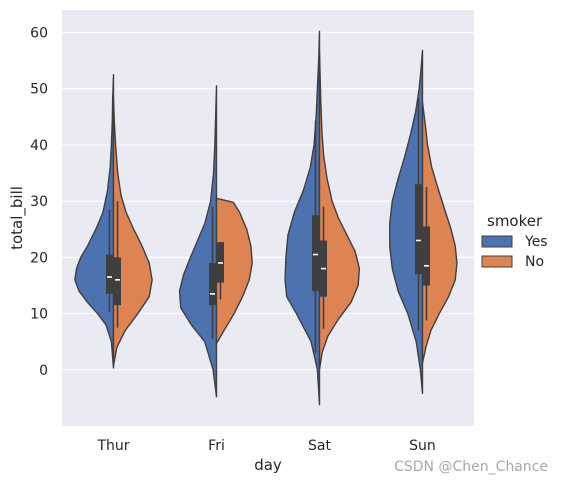 Image resolution: width=563 pixels, height=484 pixels. I want to click on y-tick-label: 30, so click(39, 202).